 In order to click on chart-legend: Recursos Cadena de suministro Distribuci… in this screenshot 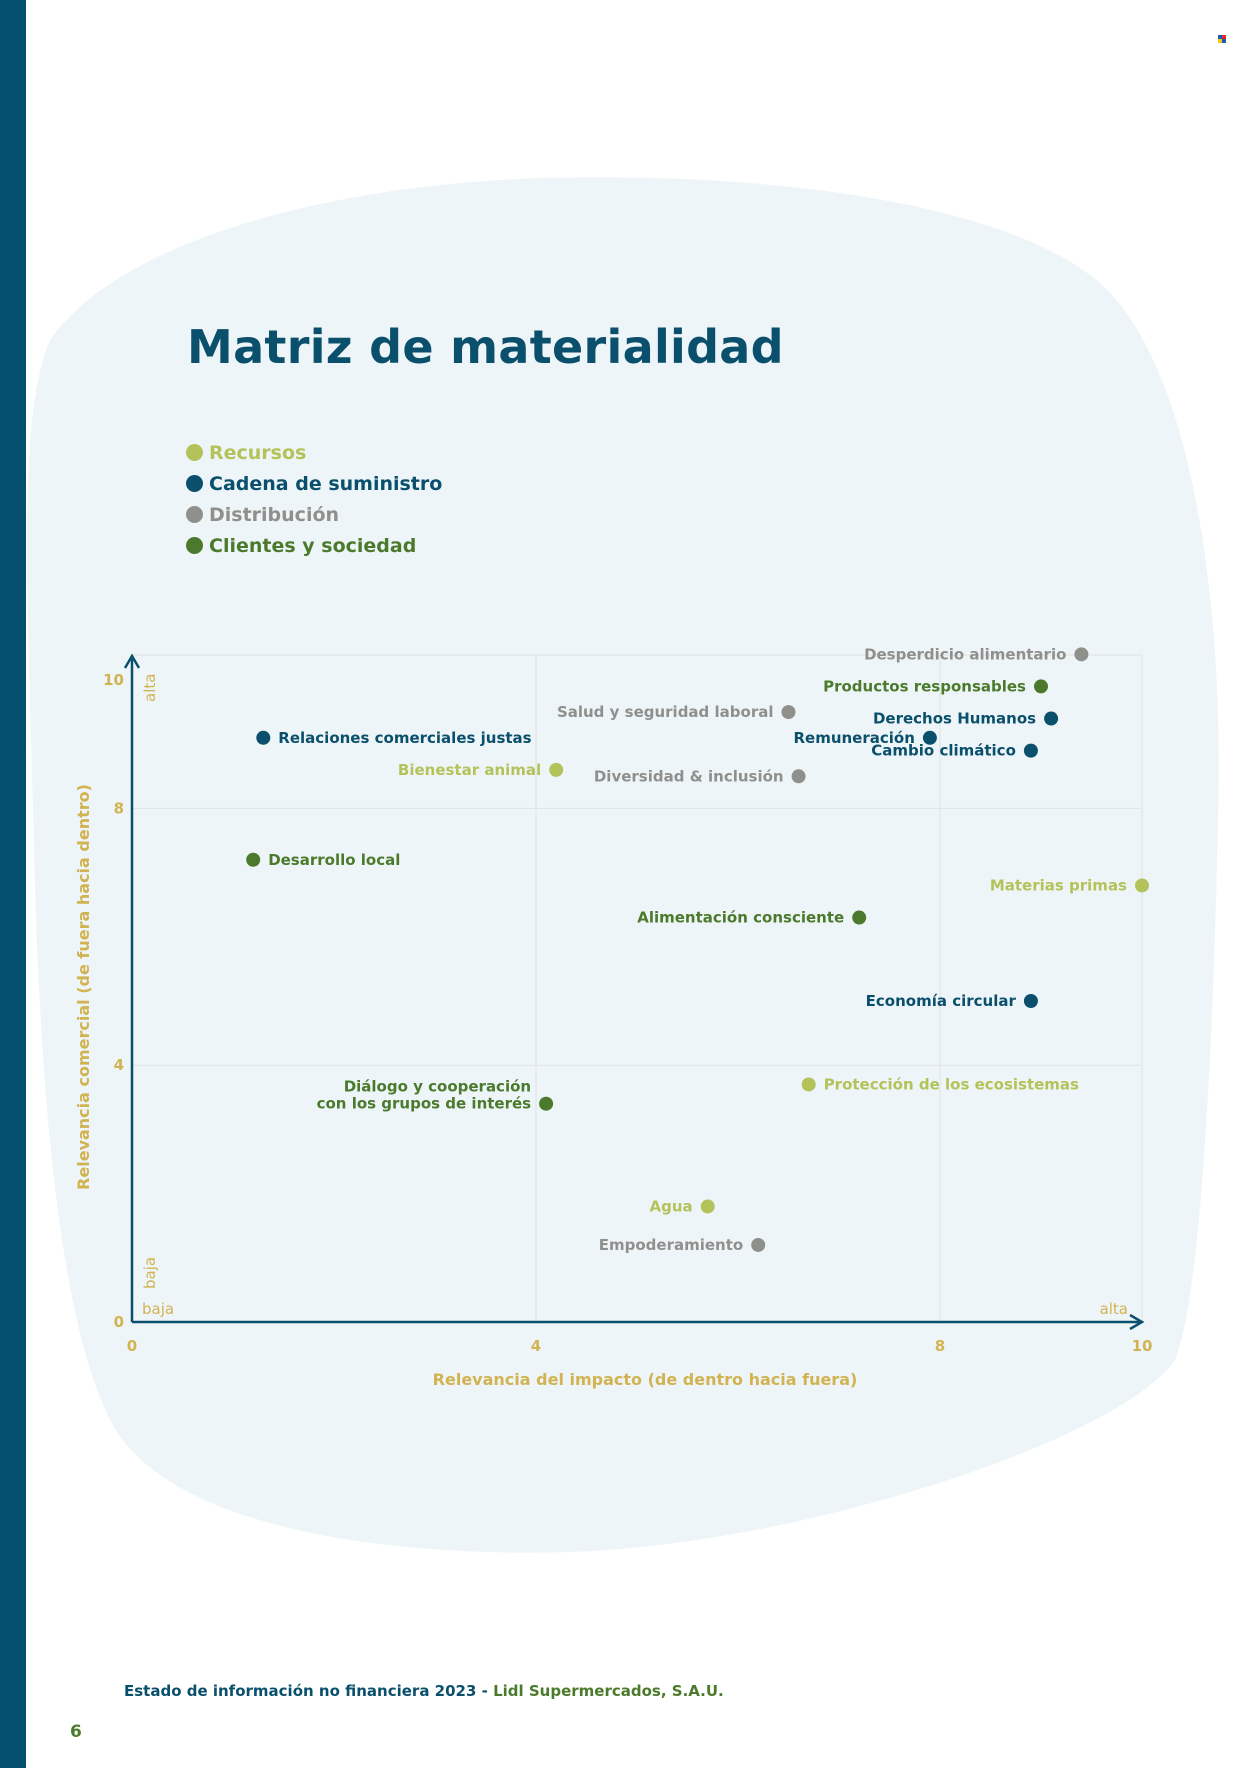, I will do `click(314, 499)`.